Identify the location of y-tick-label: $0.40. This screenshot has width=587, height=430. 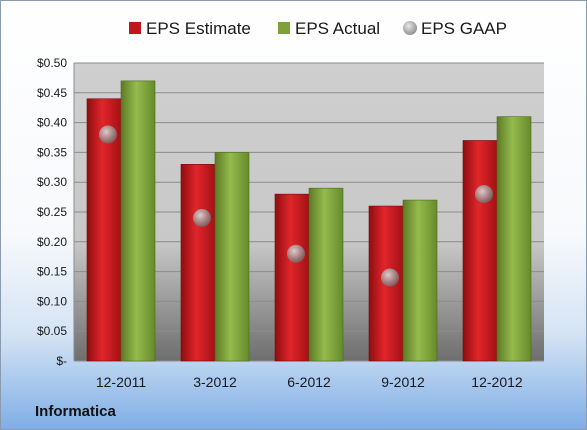
(52, 123).